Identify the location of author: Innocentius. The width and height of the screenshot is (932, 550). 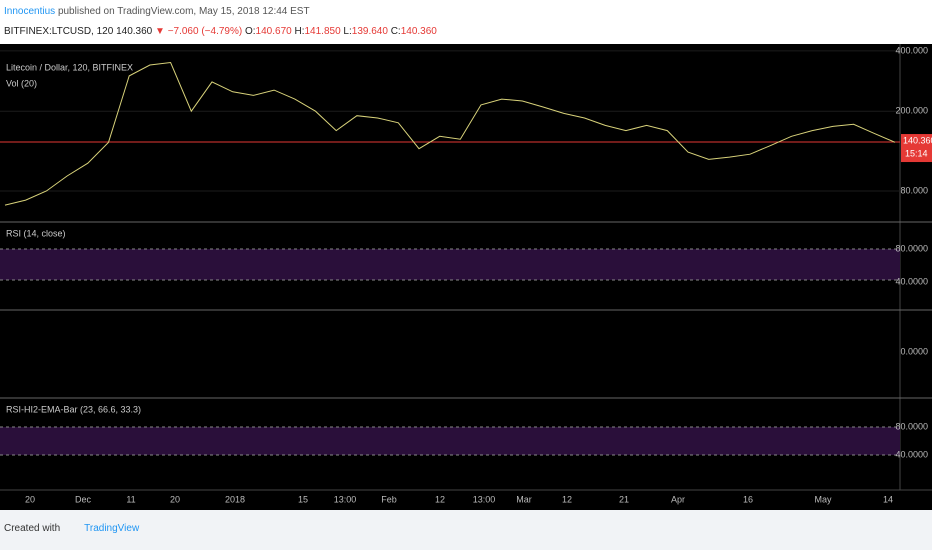
(30, 11).